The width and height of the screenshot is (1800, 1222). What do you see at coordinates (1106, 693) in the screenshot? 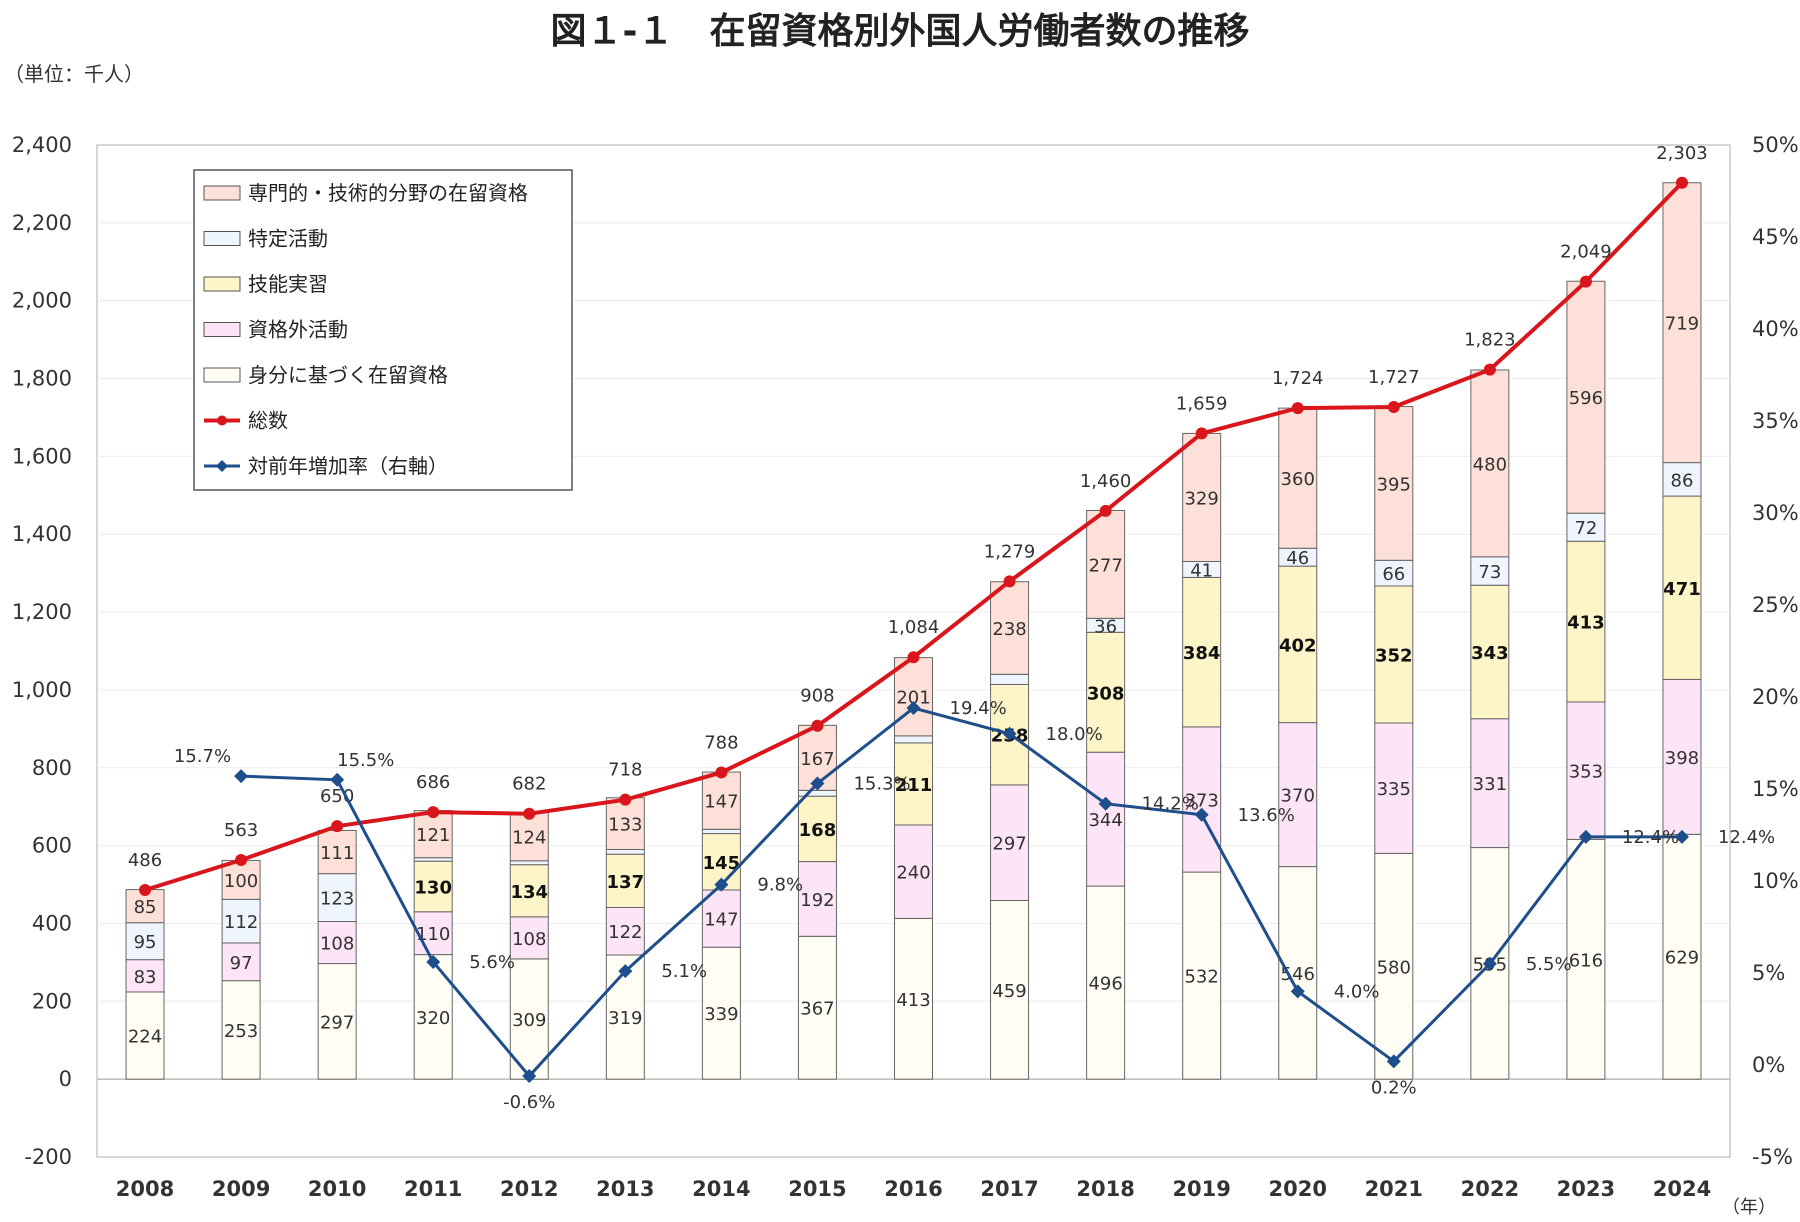
I see `bar-segment-label: 308` at bounding box center [1106, 693].